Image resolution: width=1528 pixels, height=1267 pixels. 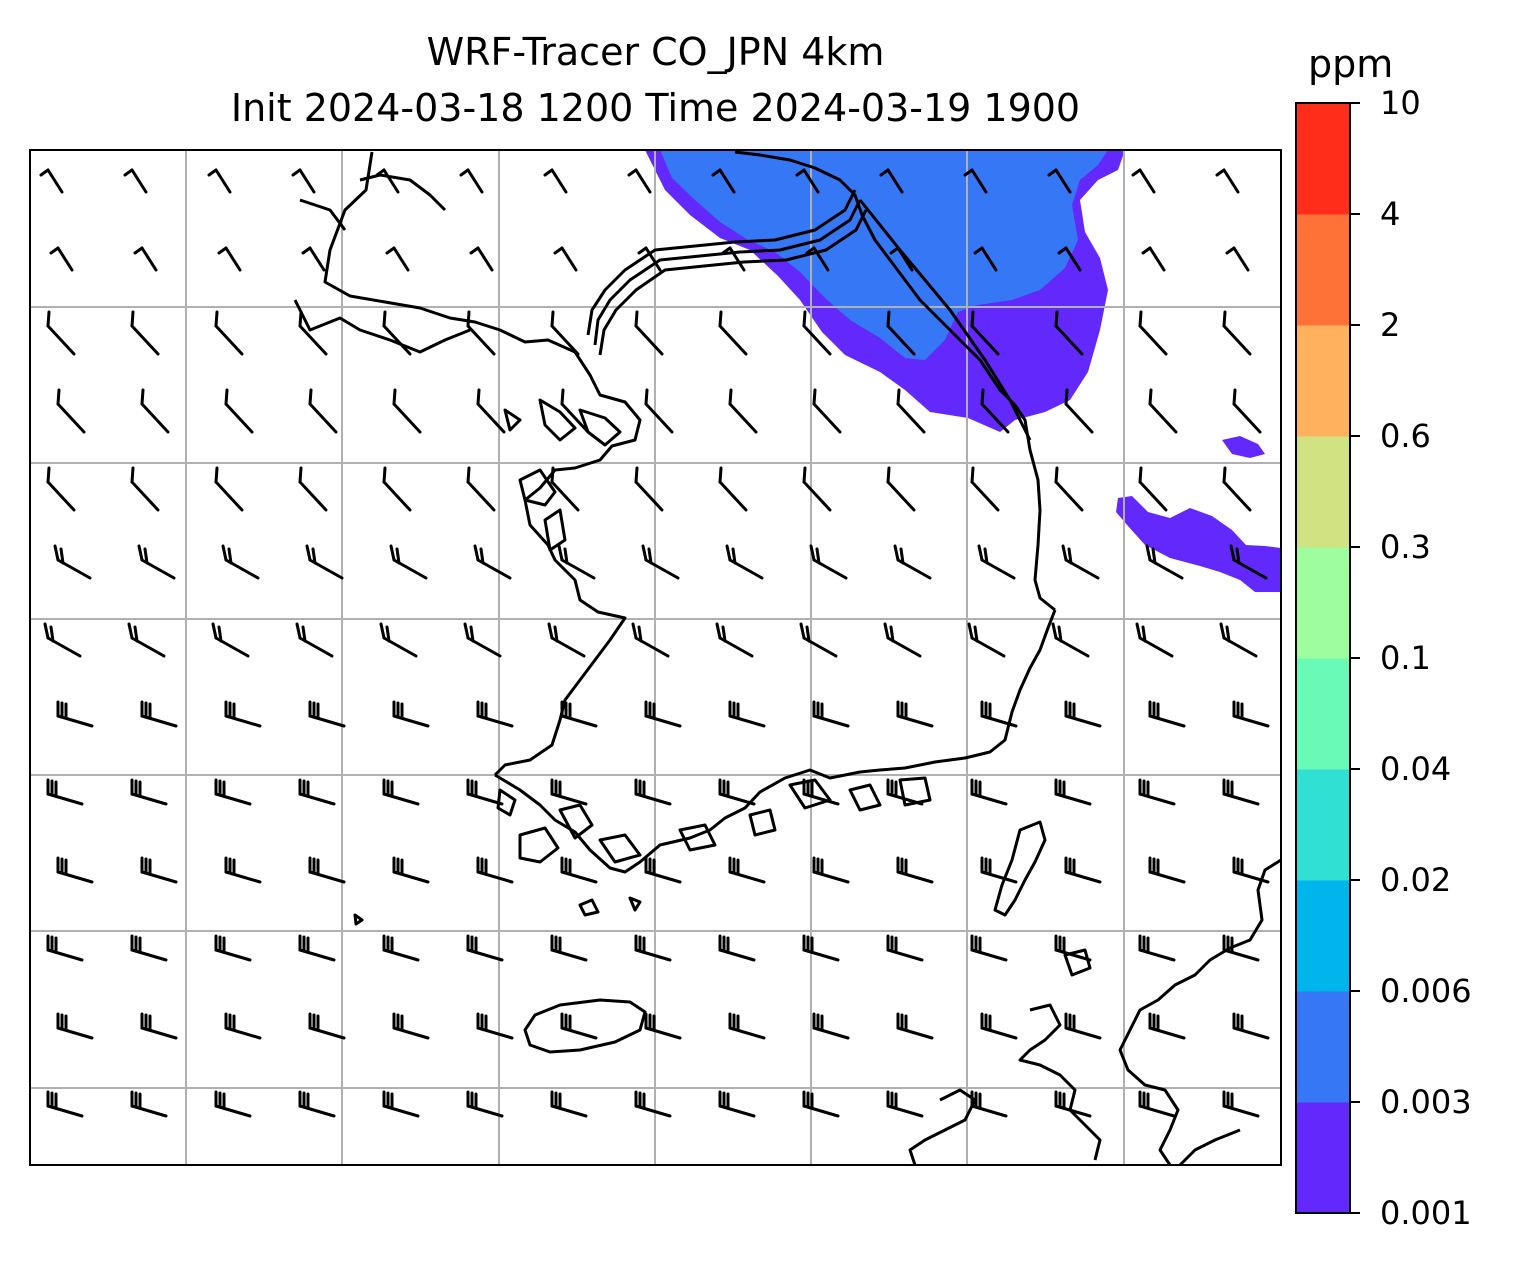 I want to click on coast-islands-west, so click(x=562, y=475).